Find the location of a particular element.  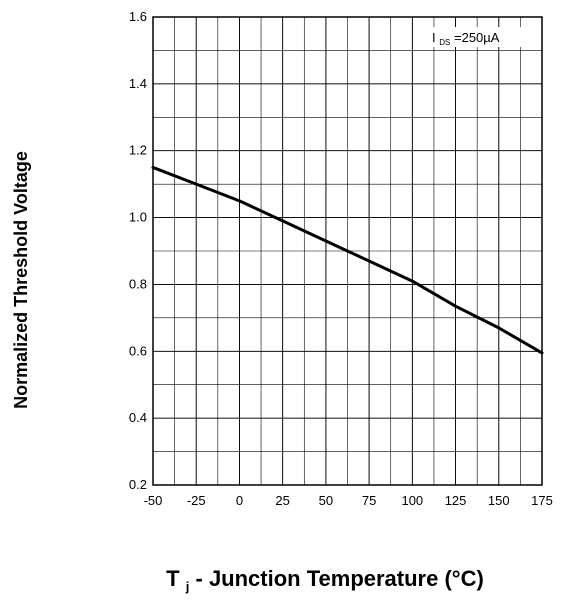

x-axis-title-subscript: j is located at coordinates (187, 586).